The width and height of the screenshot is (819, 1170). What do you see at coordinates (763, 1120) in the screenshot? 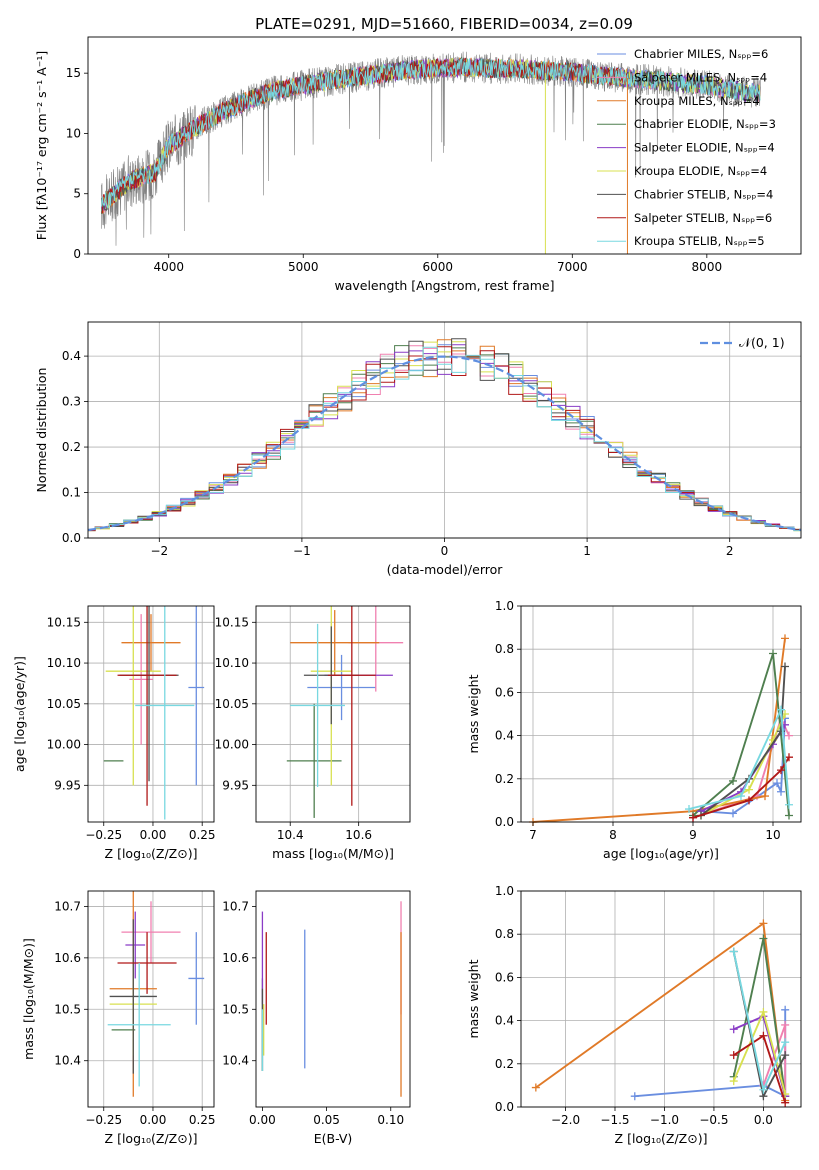
I see `x-tick-label: 0.0` at bounding box center [763, 1120].